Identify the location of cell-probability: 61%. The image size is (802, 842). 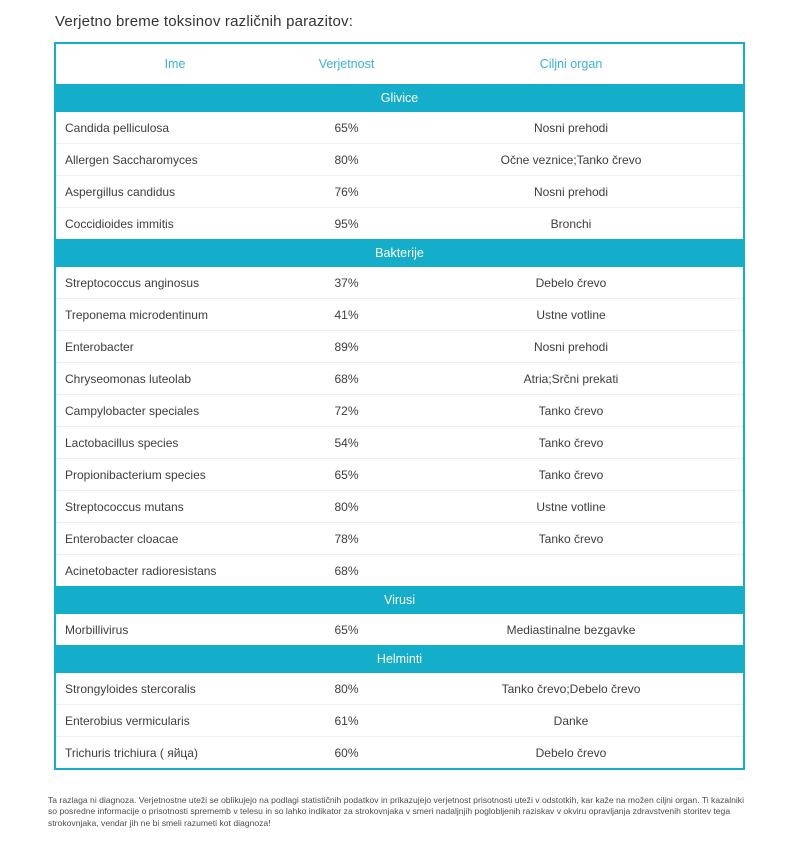
(346, 720).